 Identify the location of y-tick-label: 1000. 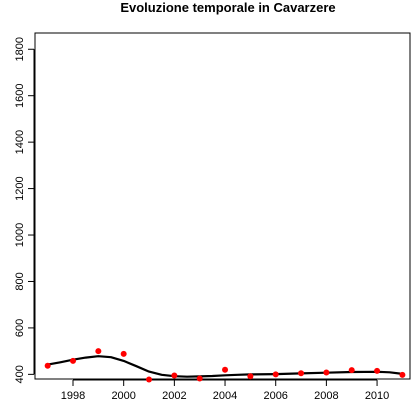
(20, 235).